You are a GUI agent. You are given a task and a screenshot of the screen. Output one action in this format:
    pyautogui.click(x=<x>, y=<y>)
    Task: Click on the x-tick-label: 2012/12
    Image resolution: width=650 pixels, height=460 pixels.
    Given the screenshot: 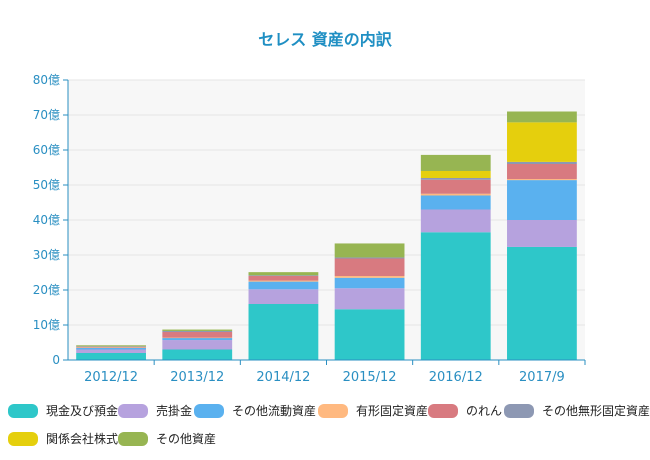 What is the action you would take?
    pyautogui.click(x=111, y=377)
    